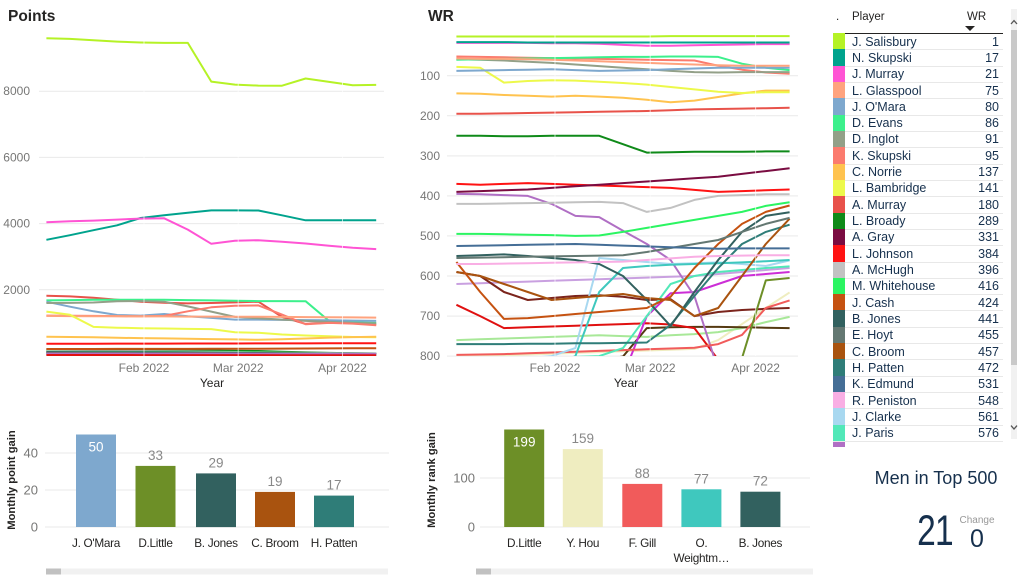  I want to click on svg-text: C. Broom, so click(275, 543).